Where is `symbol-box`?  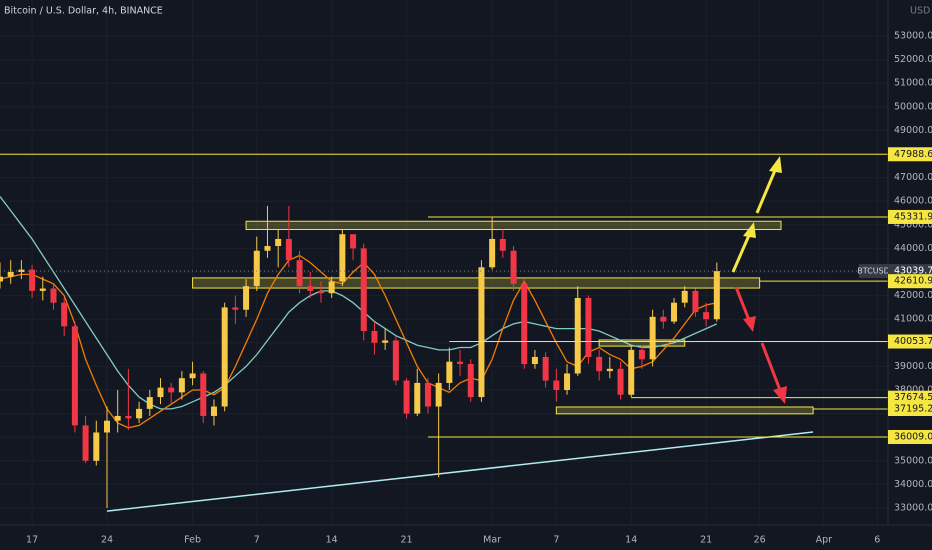
symbol-box is located at coordinates (873, 271).